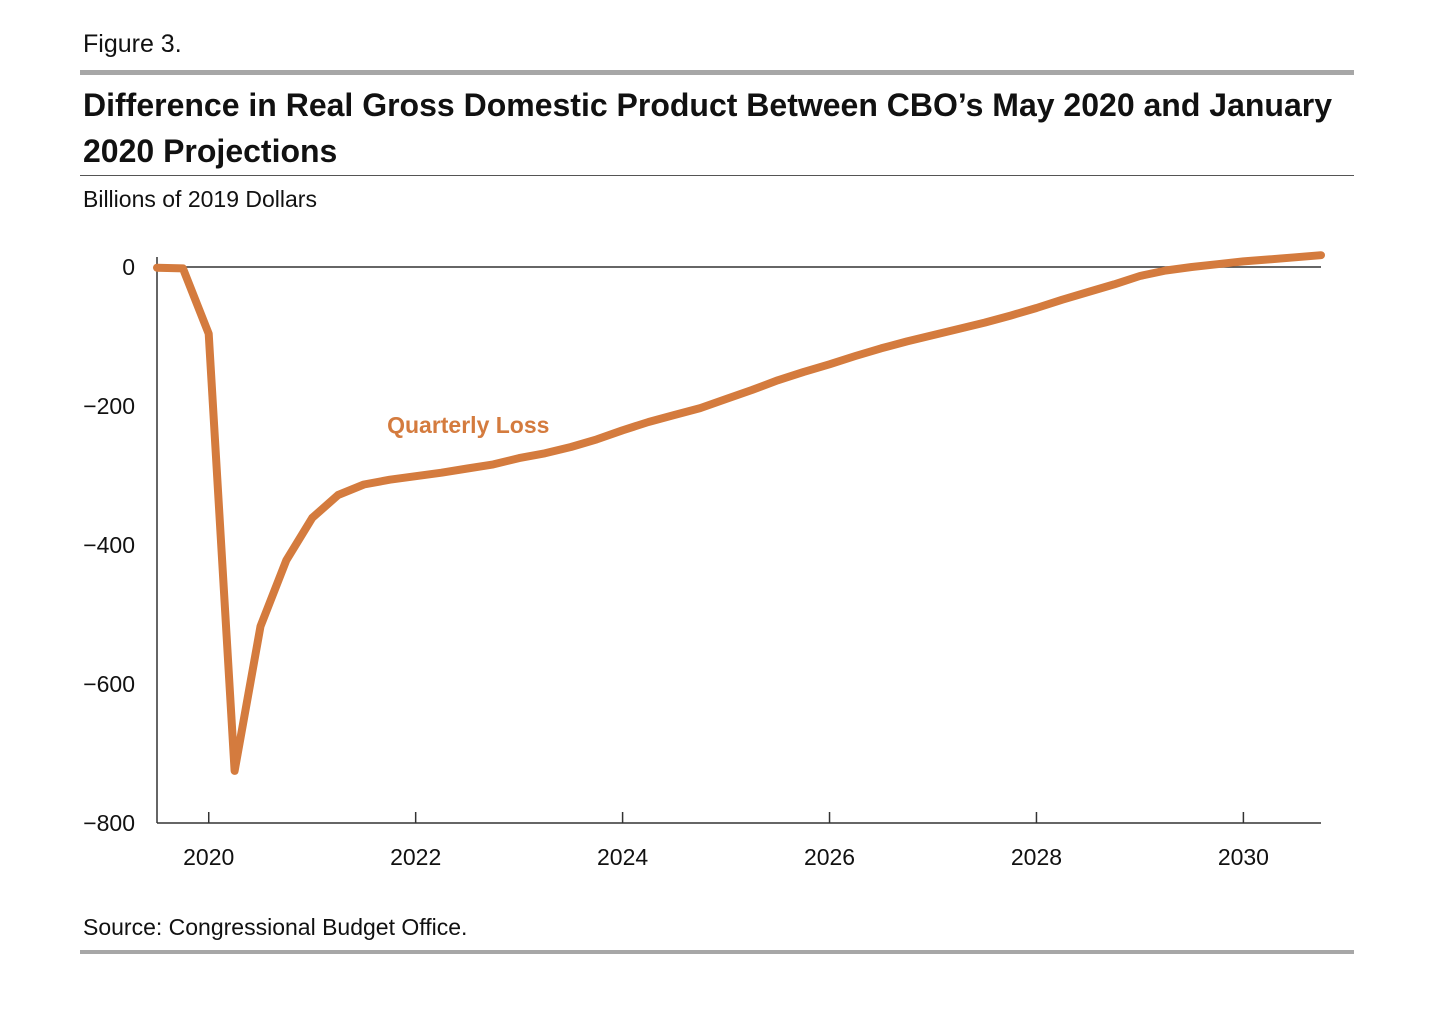 The width and height of the screenshot is (1456, 1012). Describe the element at coordinates (829, 857) in the screenshot. I see `x-tick-label: 2026` at that location.